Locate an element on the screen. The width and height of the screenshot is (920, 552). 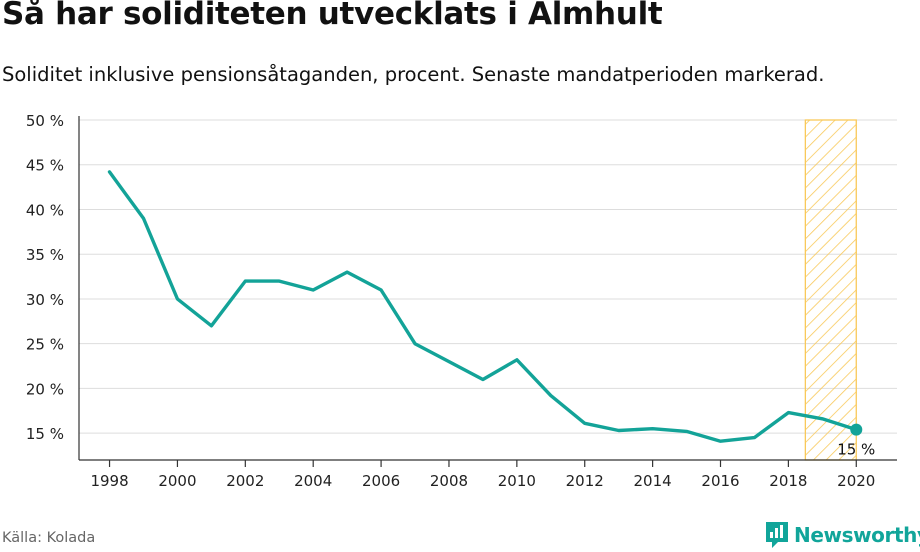
x-tick-label: 2016 is located at coordinates (720, 481).